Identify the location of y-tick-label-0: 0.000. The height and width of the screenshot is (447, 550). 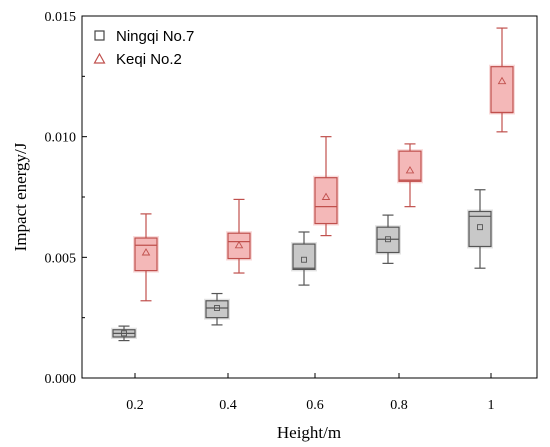
(61, 379).